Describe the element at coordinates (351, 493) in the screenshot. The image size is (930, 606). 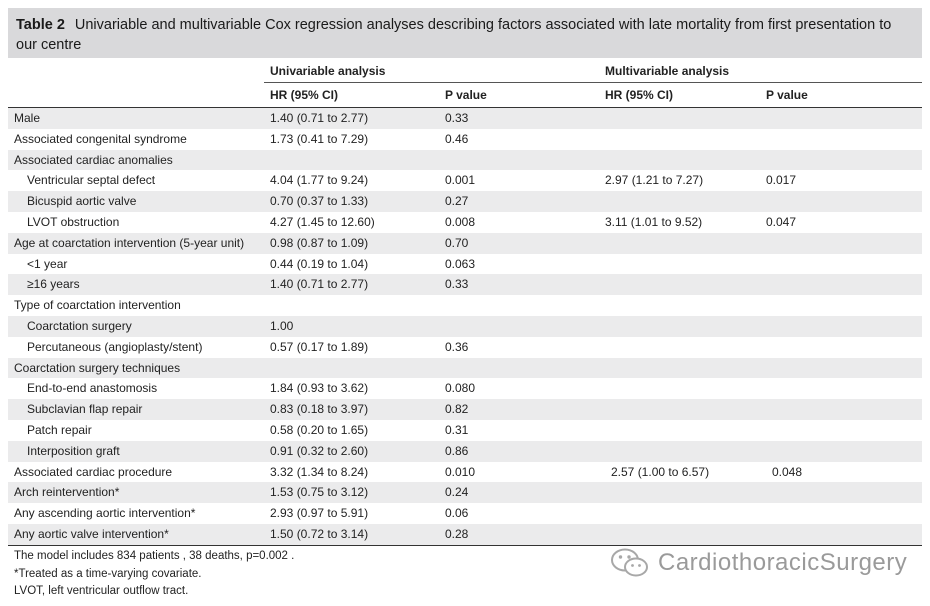
I see `univariable-hr-cell: 1.53 (0.75 to 3.12)` at that location.